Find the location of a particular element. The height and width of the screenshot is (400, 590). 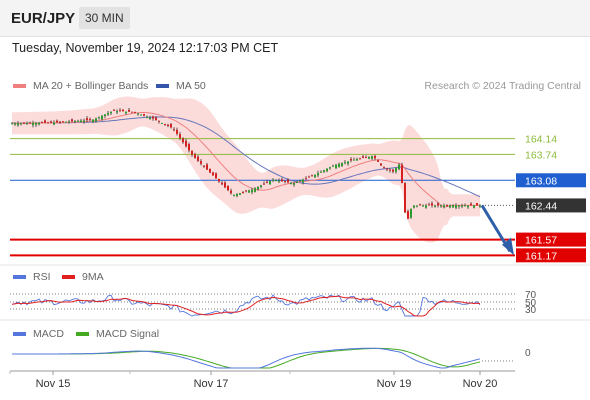

price-level-label: 163.08 is located at coordinates (541, 181).